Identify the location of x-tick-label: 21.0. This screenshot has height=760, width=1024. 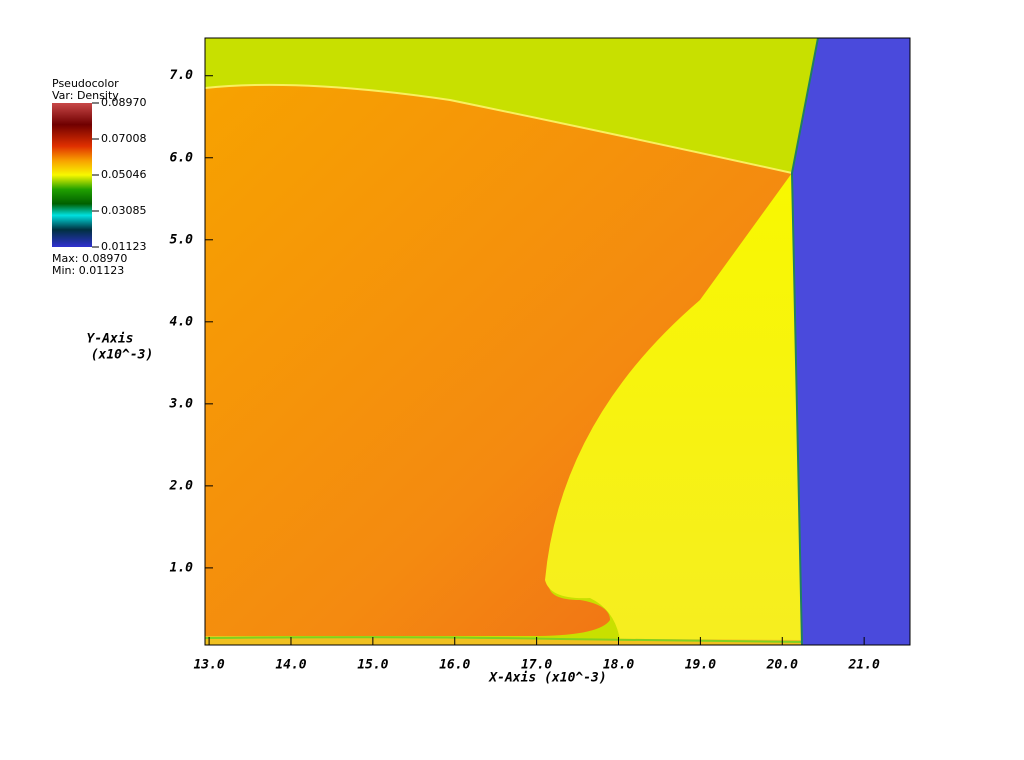
(863, 665).